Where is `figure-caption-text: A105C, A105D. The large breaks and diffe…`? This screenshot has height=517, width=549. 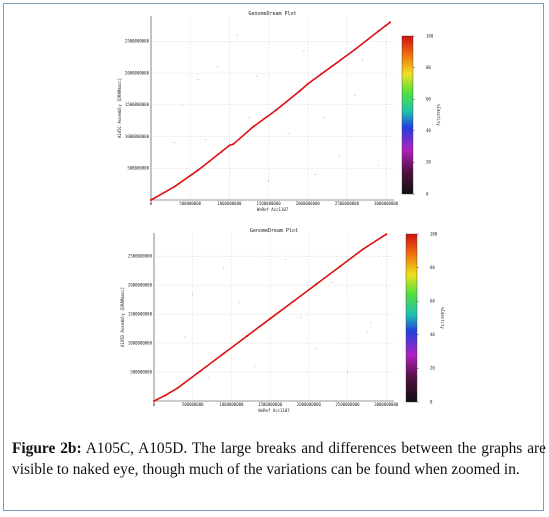
figure-caption-text: A105C, A105D. The large breaks and diffe… is located at coordinates (279, 459).